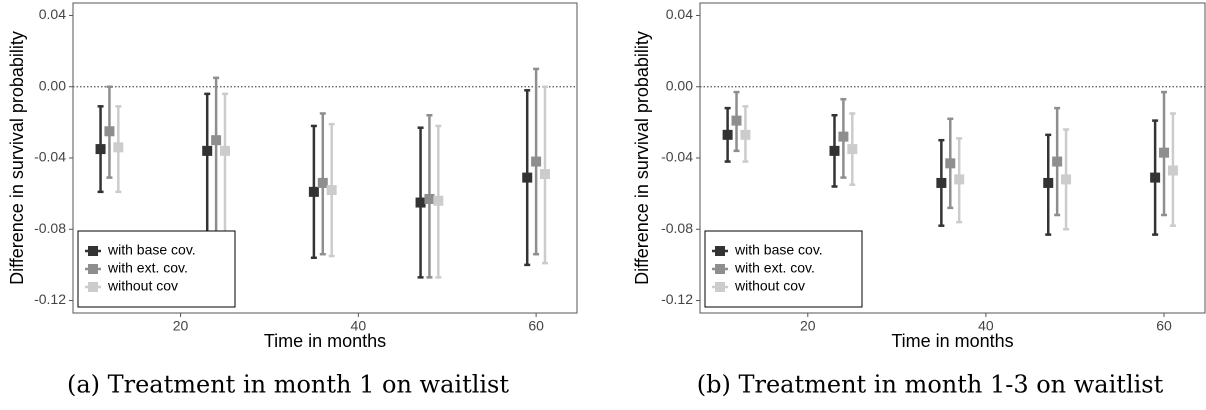 The width and height of the screenshot is (1206, 410). What do you see at coordinates (930, 385) in the screenshot?
I see `caption: (b) Treatment in month 1-3 on waitlist` at bounding box center [930, 385].